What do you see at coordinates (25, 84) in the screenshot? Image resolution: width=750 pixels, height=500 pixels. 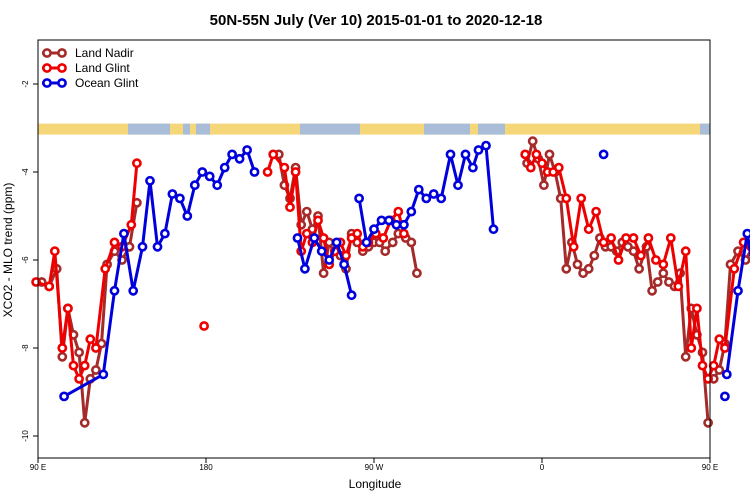 I see `y-tick-label: -2` at bounding box center [25, 84].